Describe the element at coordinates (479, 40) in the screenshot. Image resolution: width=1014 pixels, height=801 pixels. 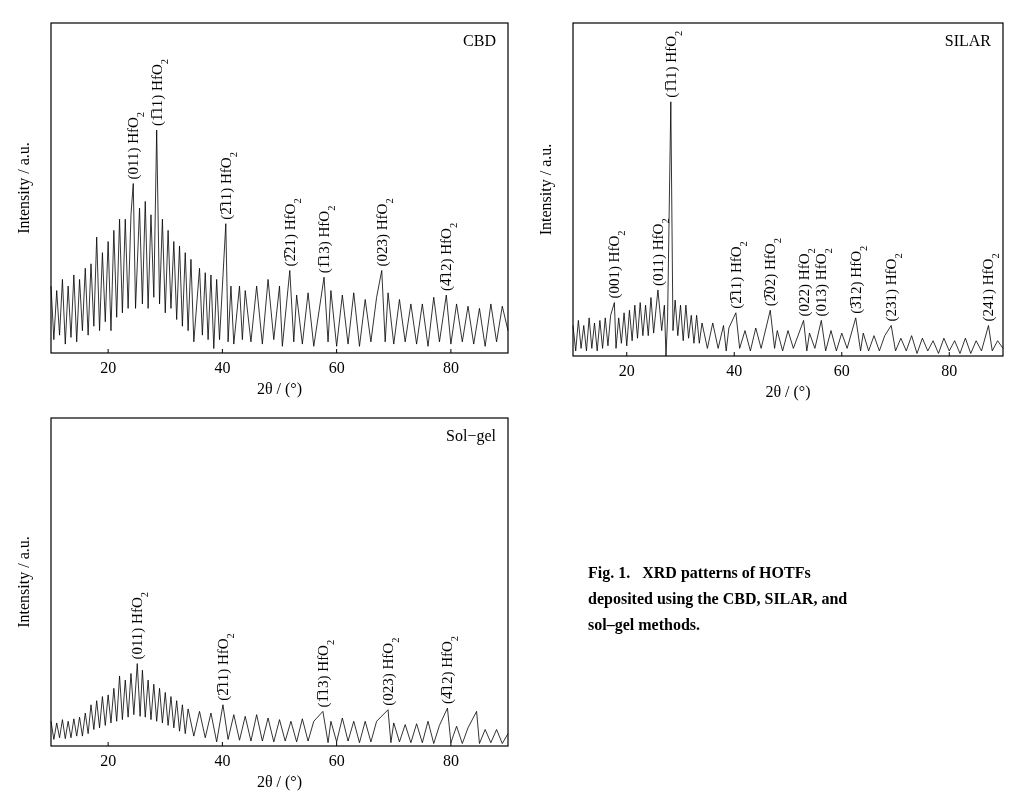
I see `chart-title: CBD` at that location.